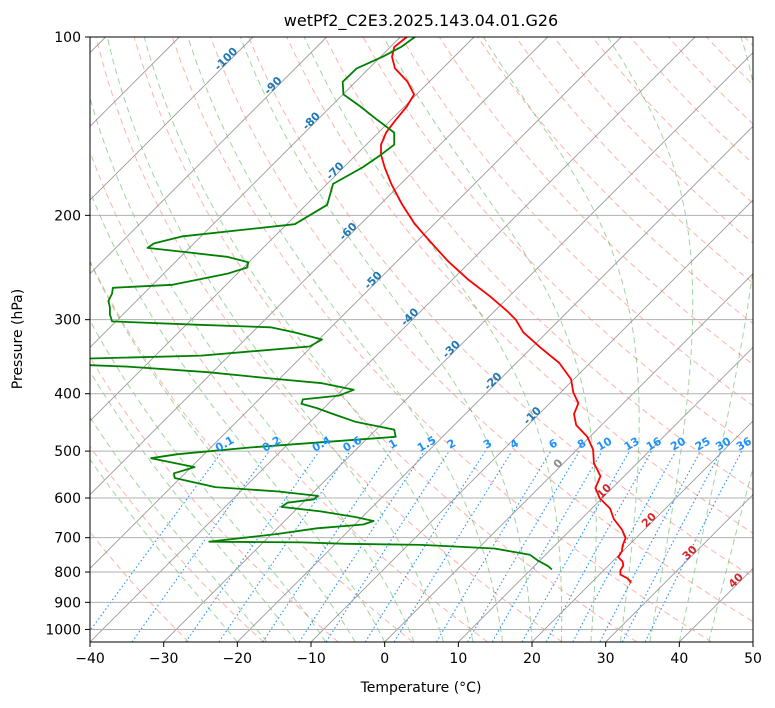 The width and height of the screenshot is (775, 708). I want to click on y-tick-label: 900, so click(67, 603).